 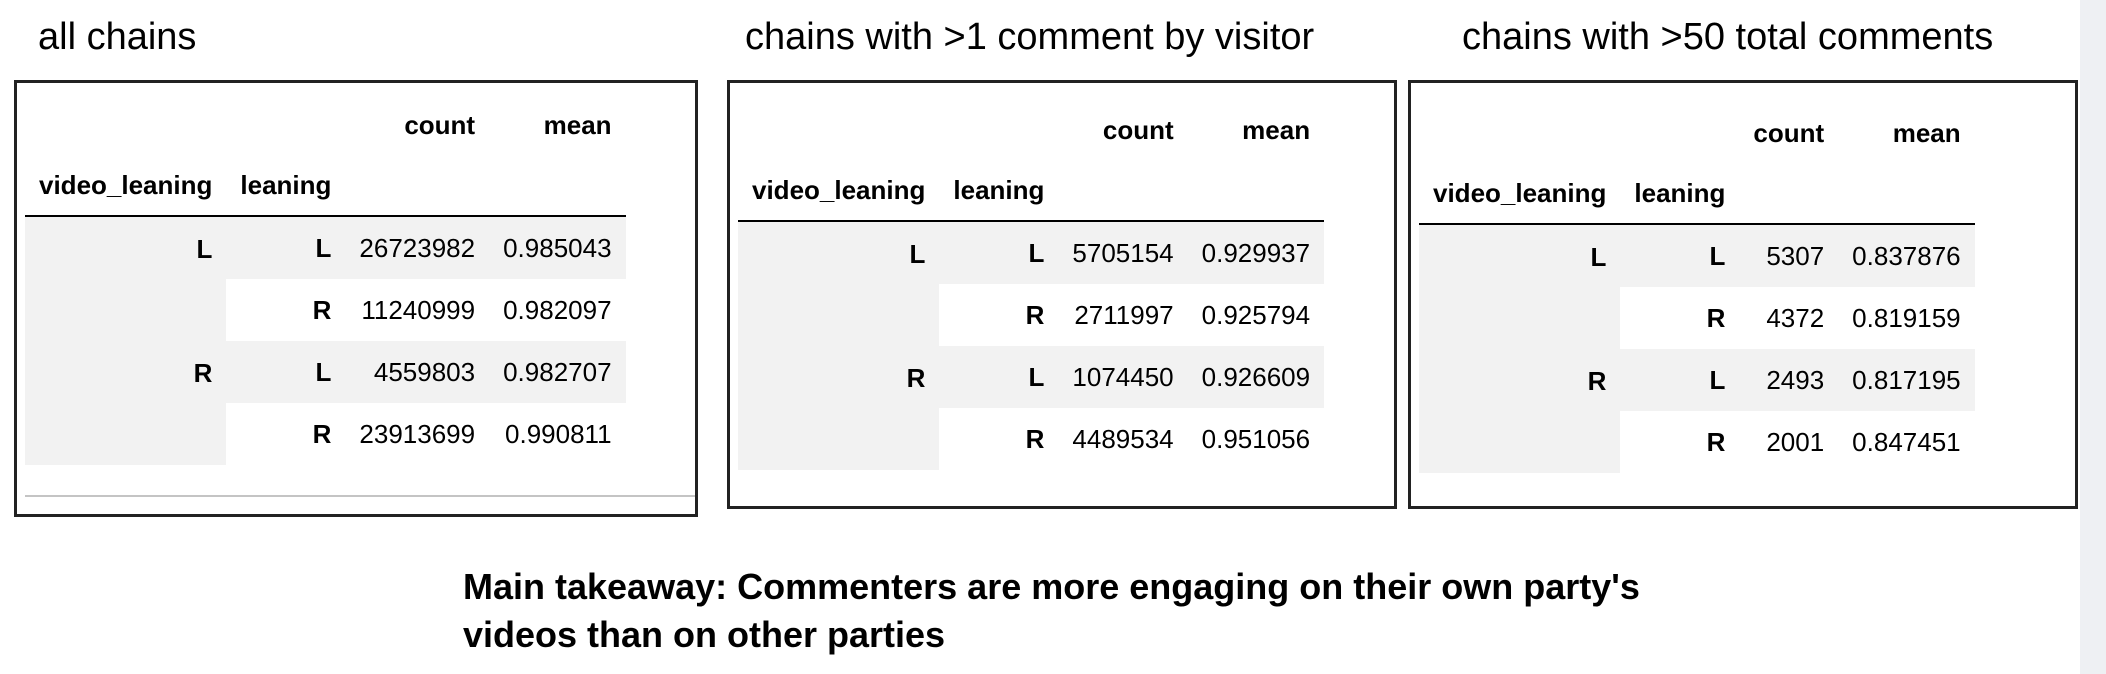 What do you see at coordinates (557, 372) in the screenshot?
I see `cell-mean: 0.982707` at bounding box center [557, 372].